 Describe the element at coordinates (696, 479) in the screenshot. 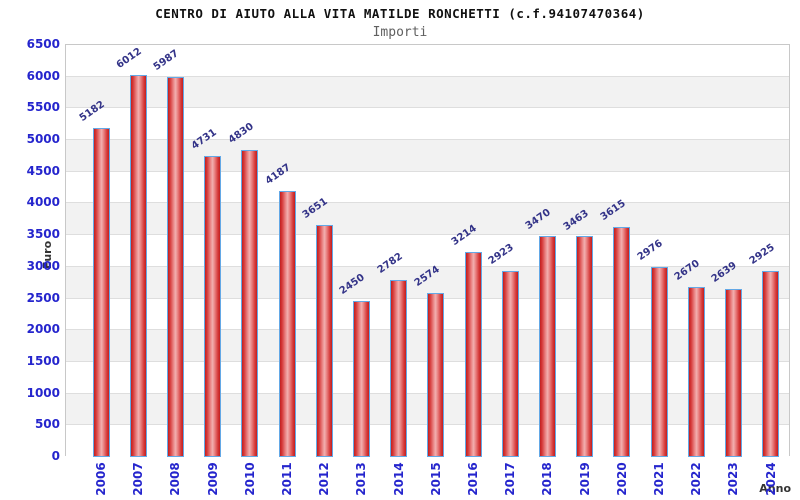

I see `x-tick-label: 2022` at that location.